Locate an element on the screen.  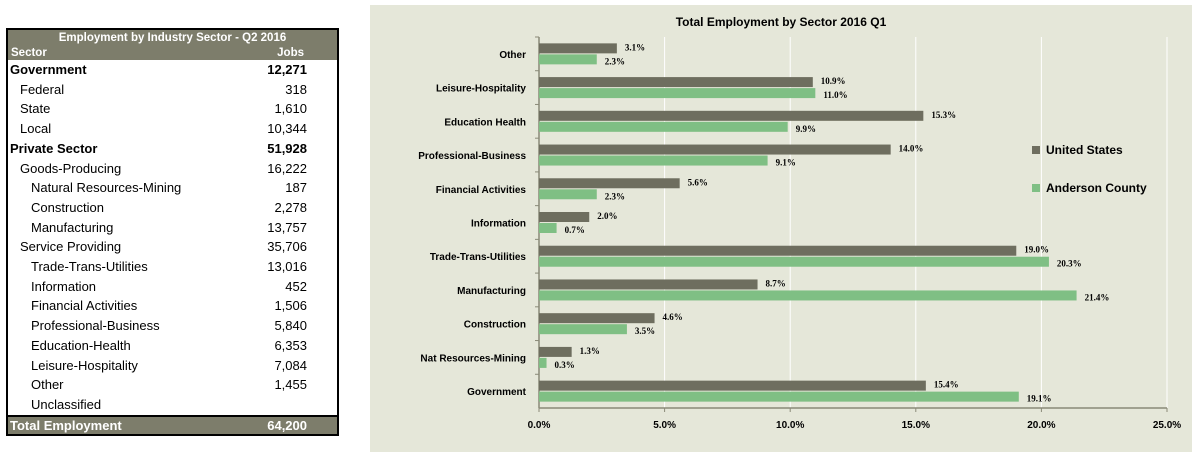
data-label: 3.5% is located at coordinates (645, 331).